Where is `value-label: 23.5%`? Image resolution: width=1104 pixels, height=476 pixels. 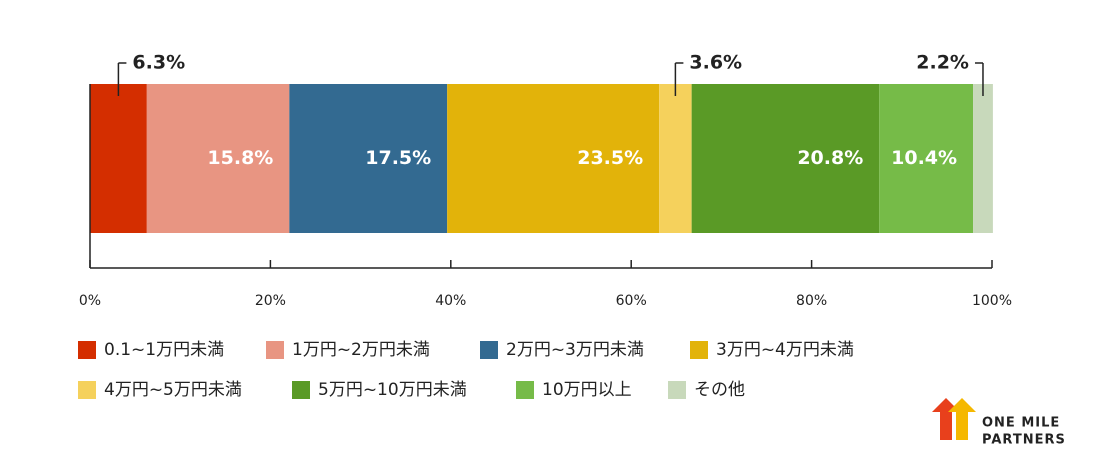 value-label: 23.5% is located at coordinates (610, 158).